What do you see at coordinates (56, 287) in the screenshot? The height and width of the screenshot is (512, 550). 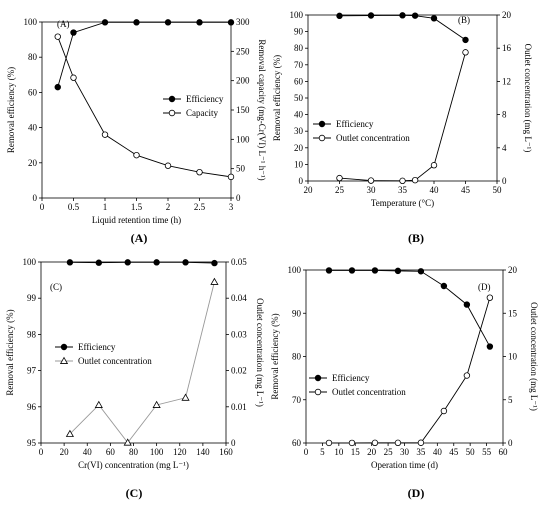 I see `panel-tag: (C)` at bounding box center [56, 287].